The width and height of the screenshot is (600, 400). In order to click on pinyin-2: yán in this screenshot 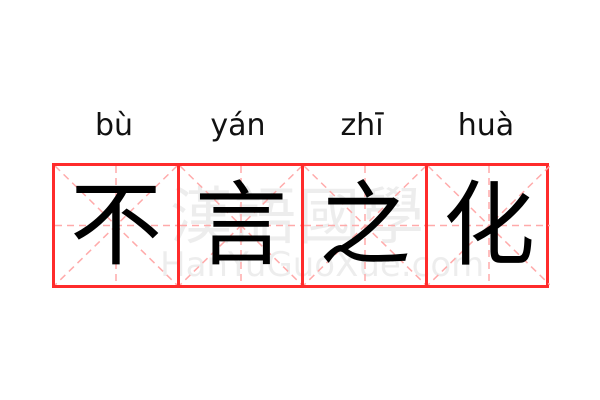, I will do `click(238, 125)`.